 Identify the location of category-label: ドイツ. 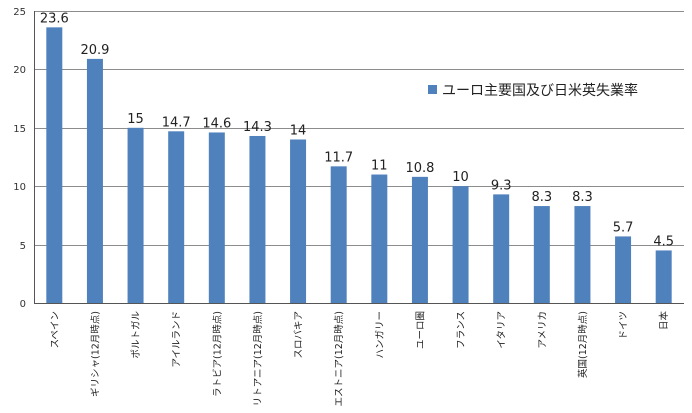
(624, 325).